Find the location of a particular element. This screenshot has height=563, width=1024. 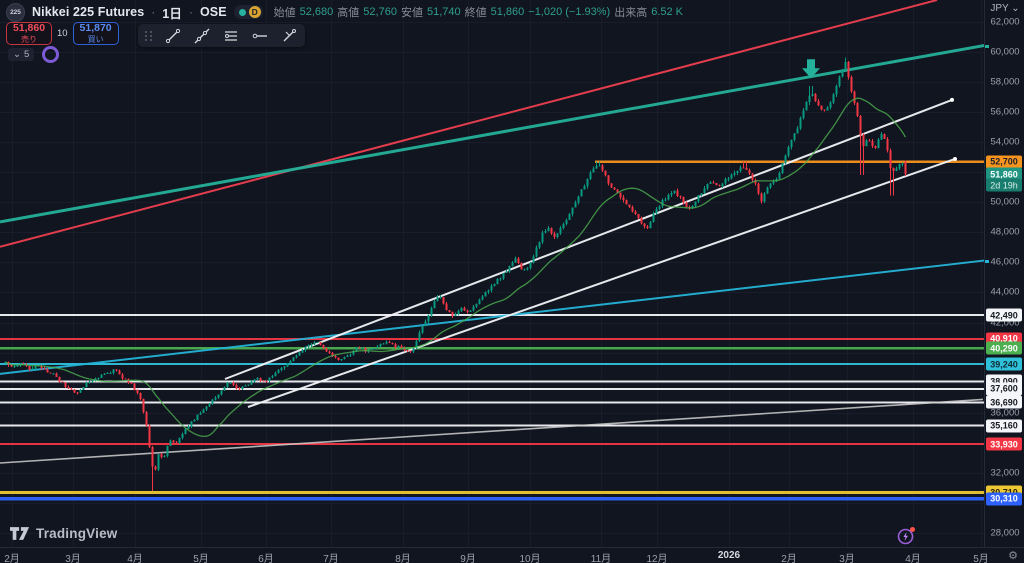

symbol-title: Nikkei 225 Futures is located at coordinates (88, 12).